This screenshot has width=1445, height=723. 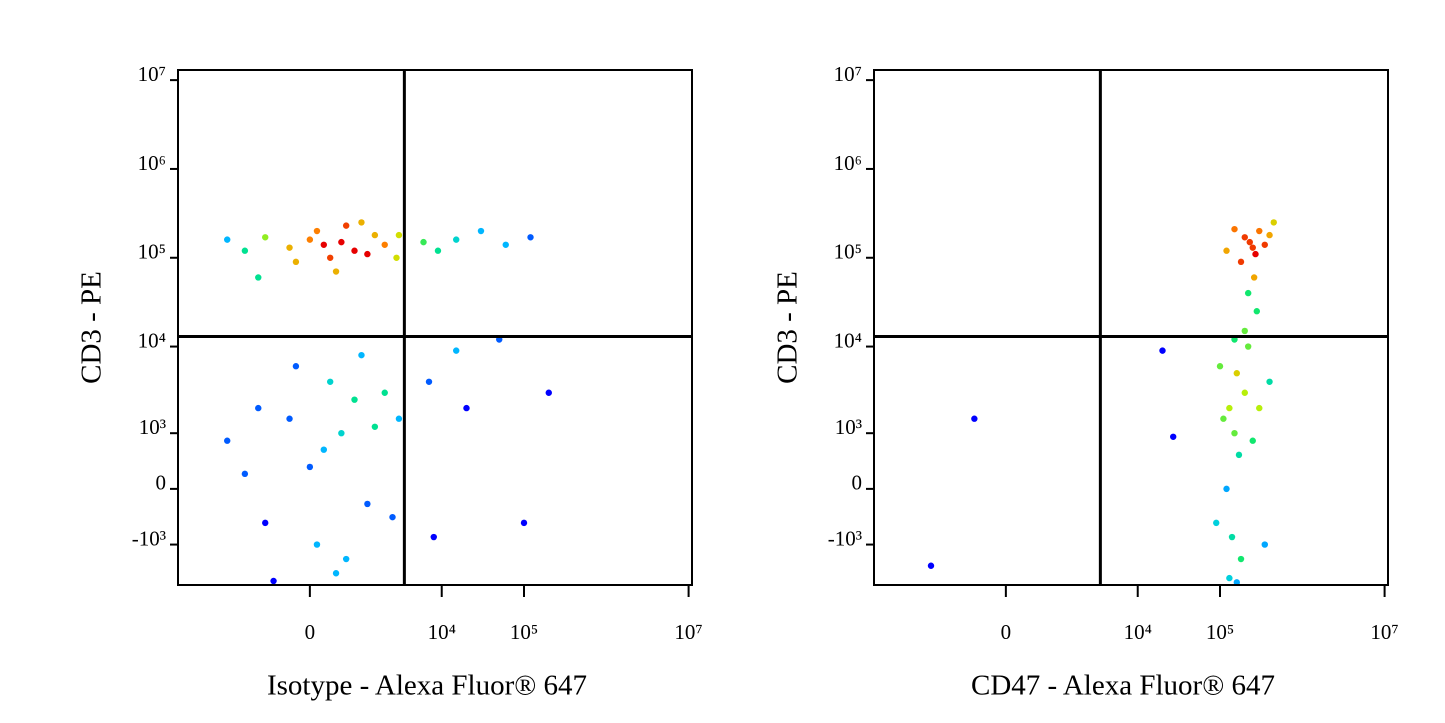 I want to click on x-axis-label: CD47 - Alexa Fluor® 647, so click(x=1123, y=686).